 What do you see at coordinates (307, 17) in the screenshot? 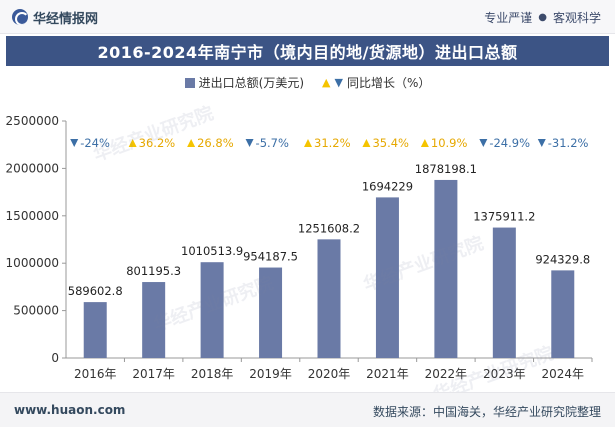
I see `top-bar: 华经情报网 专业严谨 ● 客观科学` at bounding box center [307, 17].